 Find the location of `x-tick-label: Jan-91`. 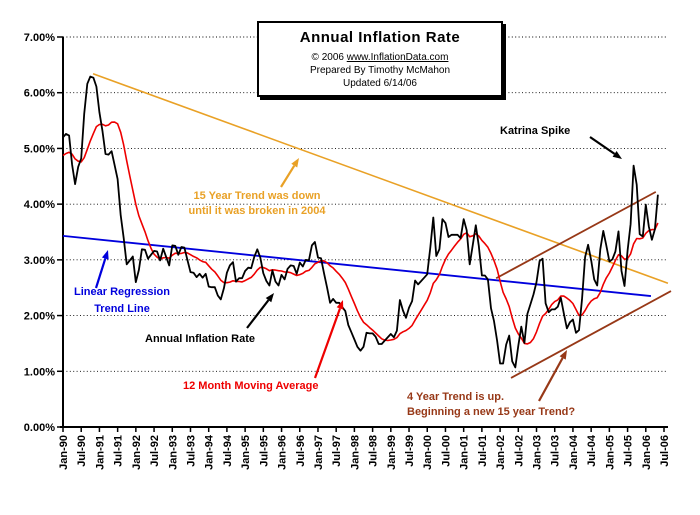

x-tick-label: Jan-91 is located at coordinates (100, 452).